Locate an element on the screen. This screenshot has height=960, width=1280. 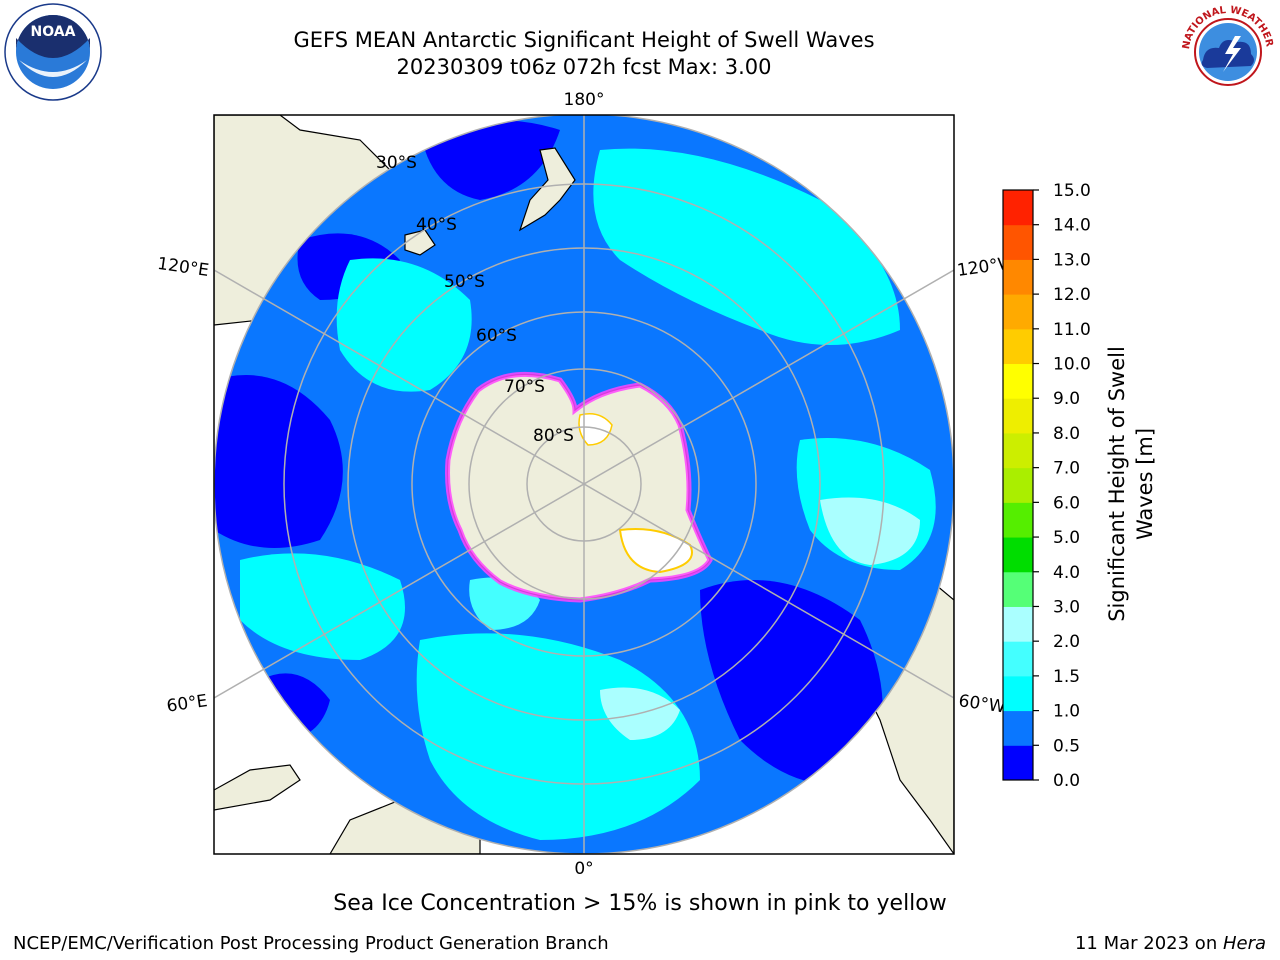
noaa-logo-text: NOAA is located at coordinates (53, 32).